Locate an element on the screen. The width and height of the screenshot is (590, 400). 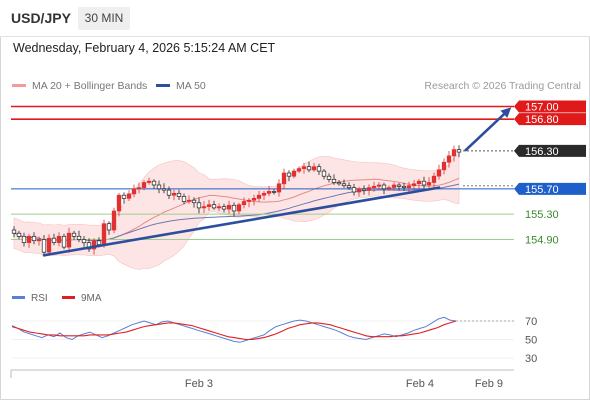
legend-bollinger-swatch is located at coordinates (19, 85).